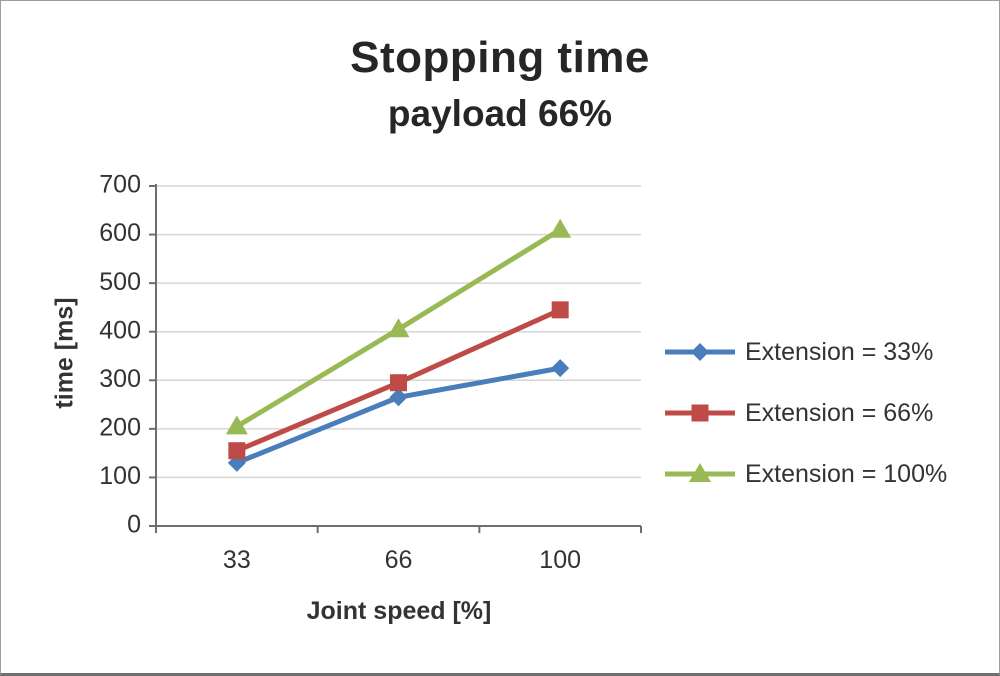  I want to click on y-tick-label: 100, so click(120, 476).